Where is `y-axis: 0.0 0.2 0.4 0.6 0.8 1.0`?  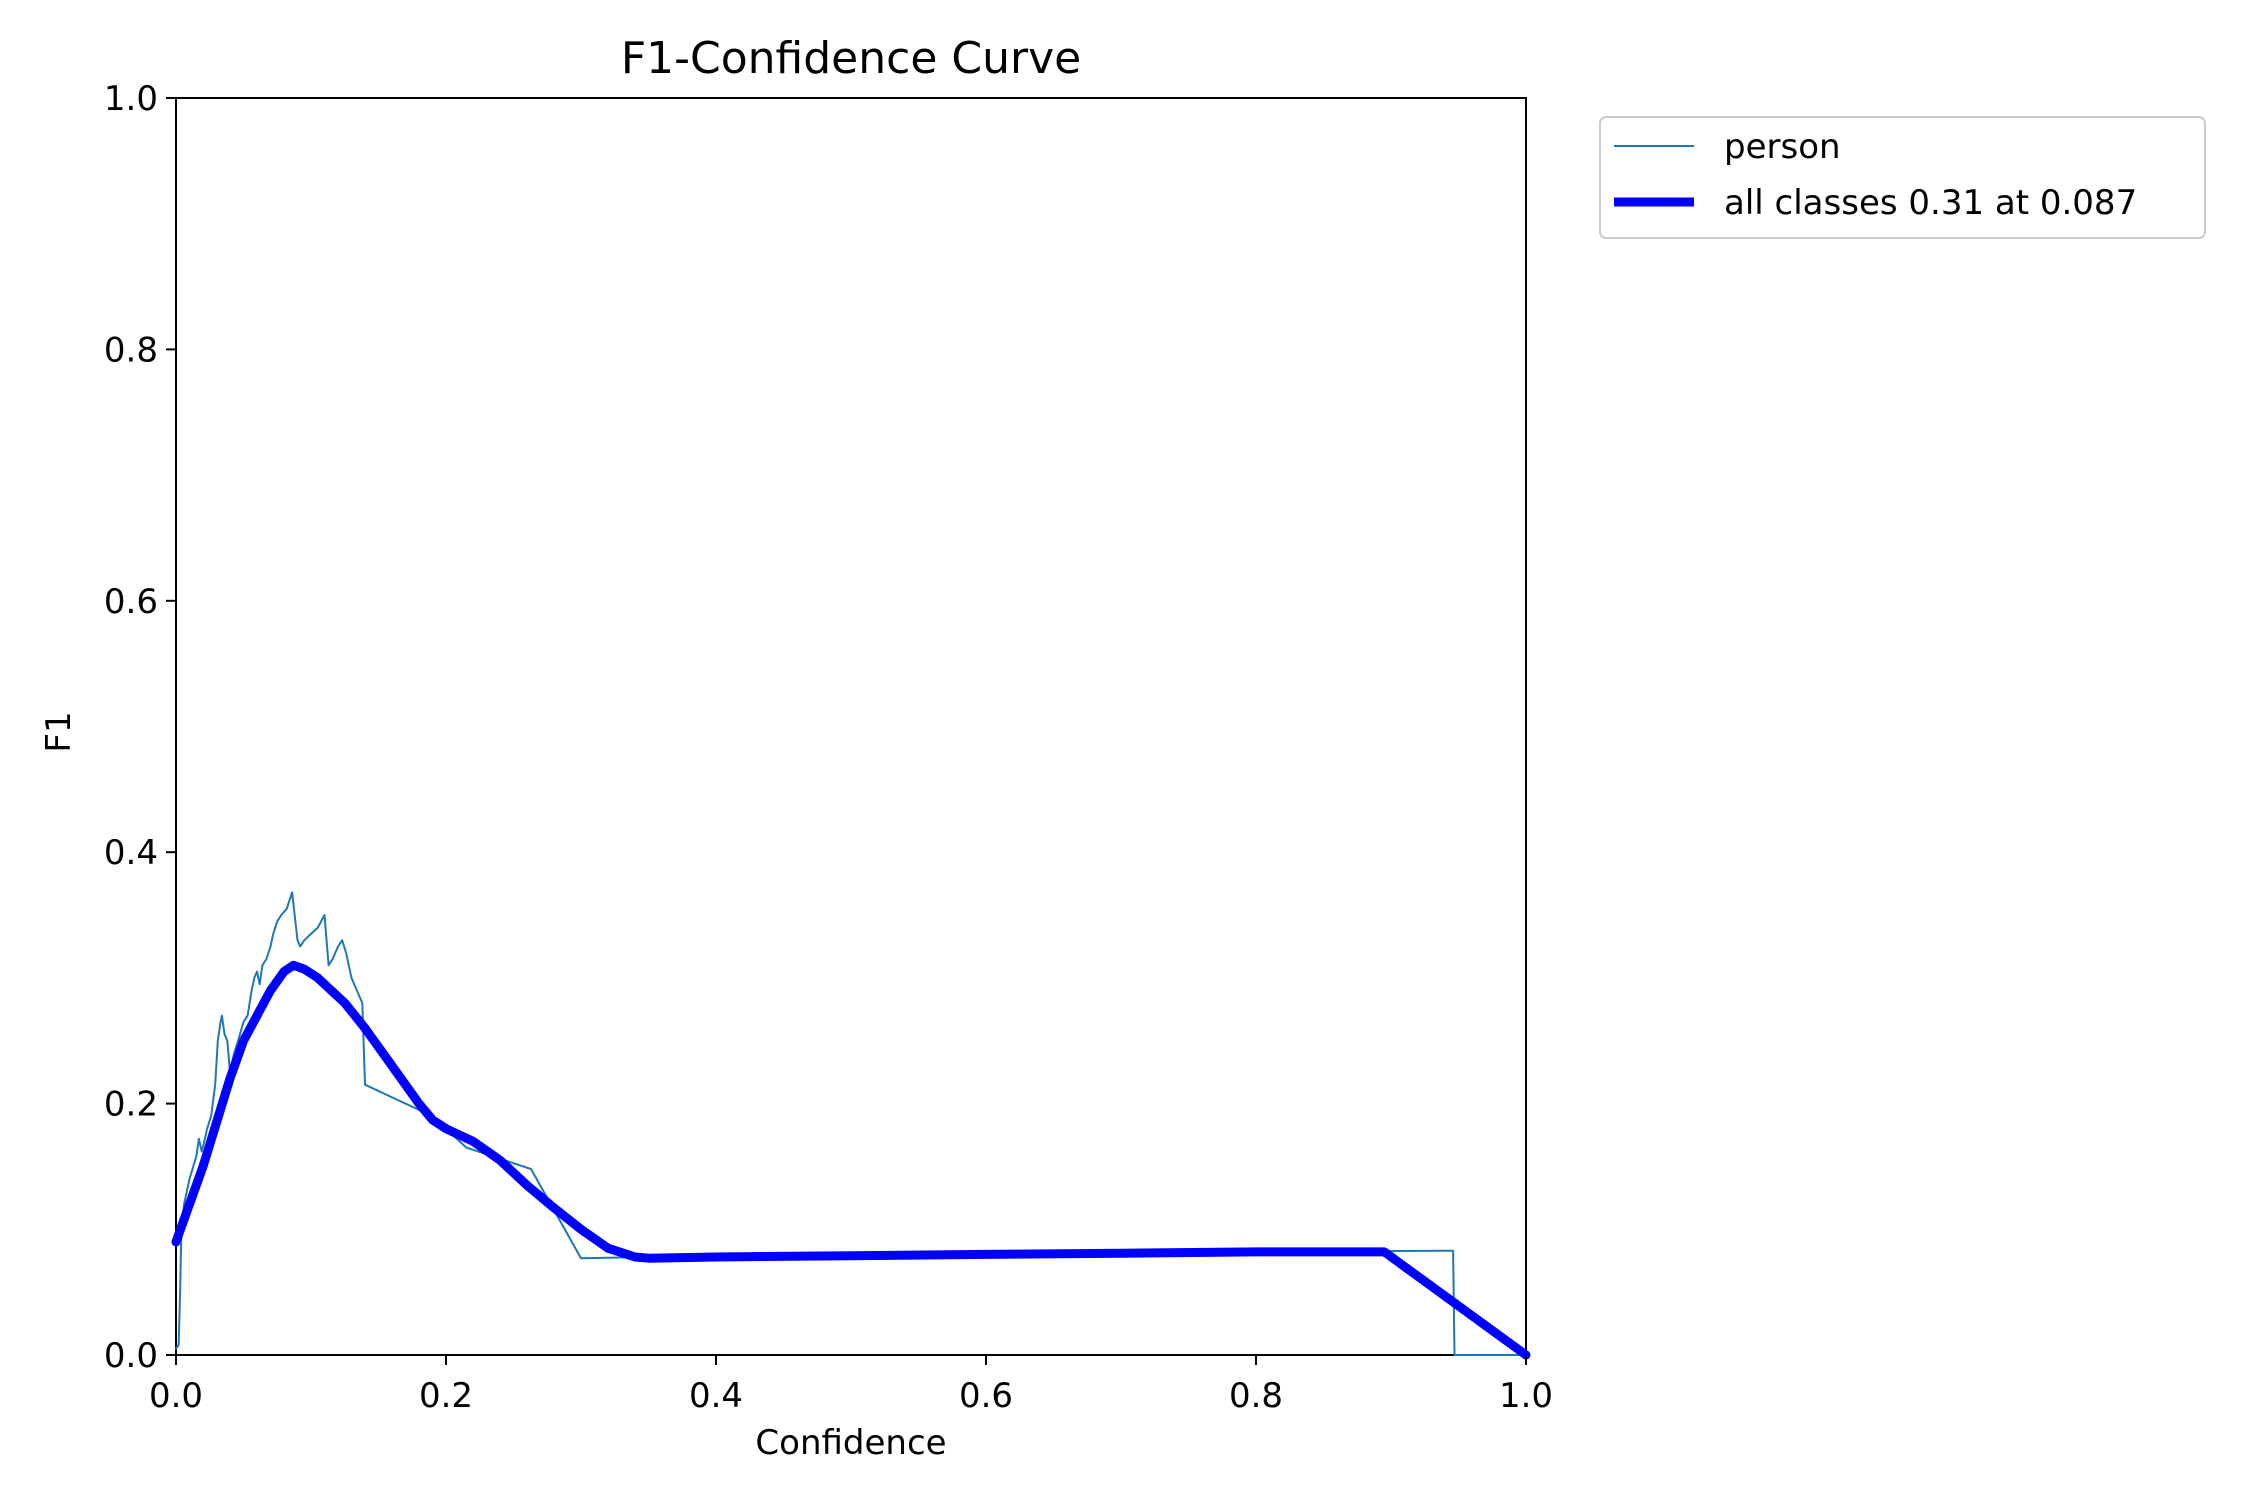
y-axis: 0.0 0.2 0.4 0.6 0.8 1.0 is located at coordinates (140, 727).